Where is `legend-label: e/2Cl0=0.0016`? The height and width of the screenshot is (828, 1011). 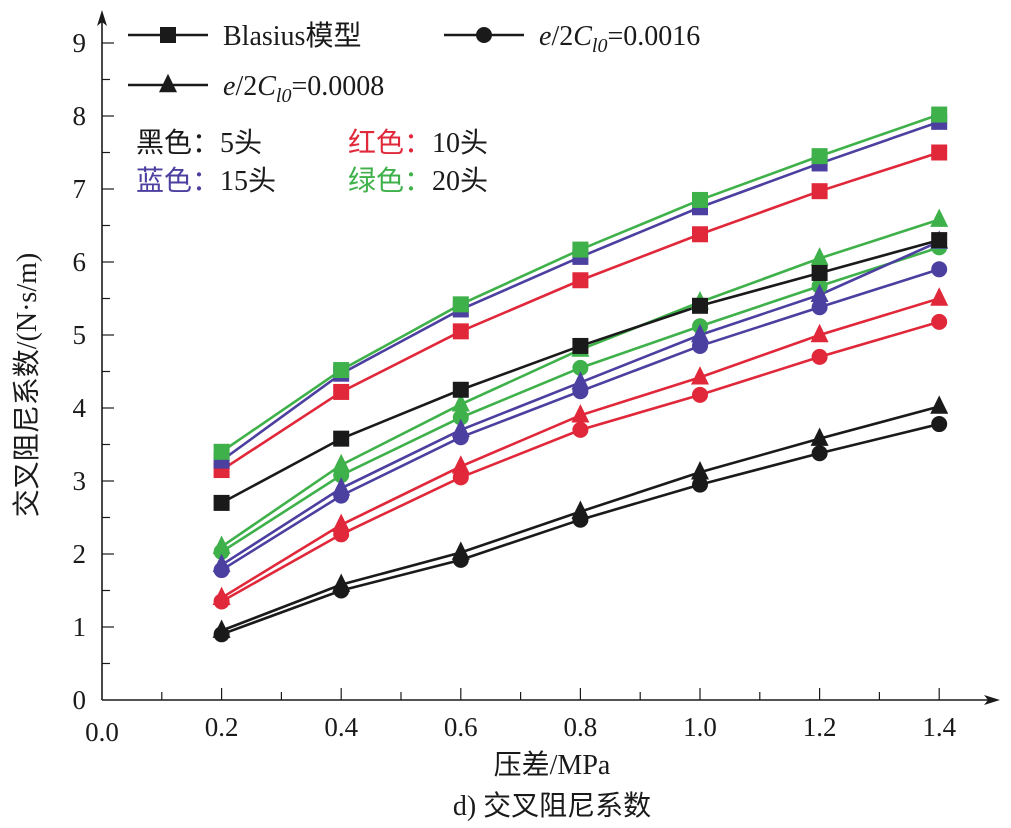
legend-label: e/2Cl0=0.0016 is located at coordinates (619, 39).